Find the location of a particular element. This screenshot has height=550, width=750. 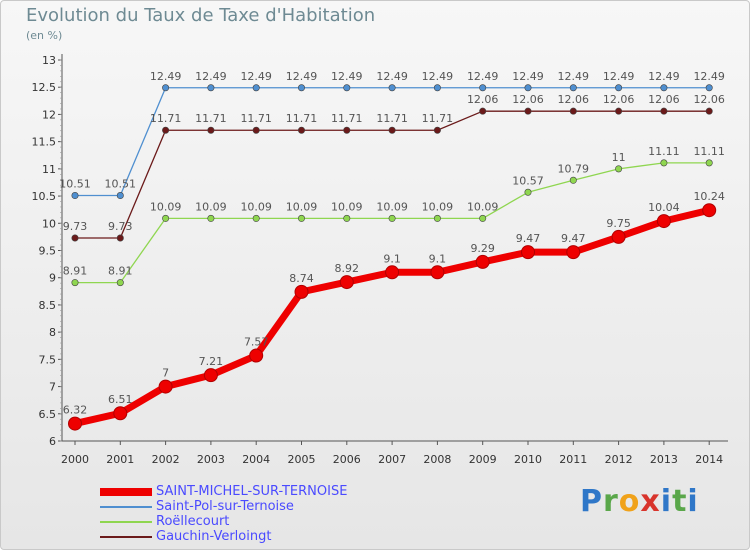

data-label-saint-michel-sur-ternoise: 6.51 is located at coordinates (120, 399).